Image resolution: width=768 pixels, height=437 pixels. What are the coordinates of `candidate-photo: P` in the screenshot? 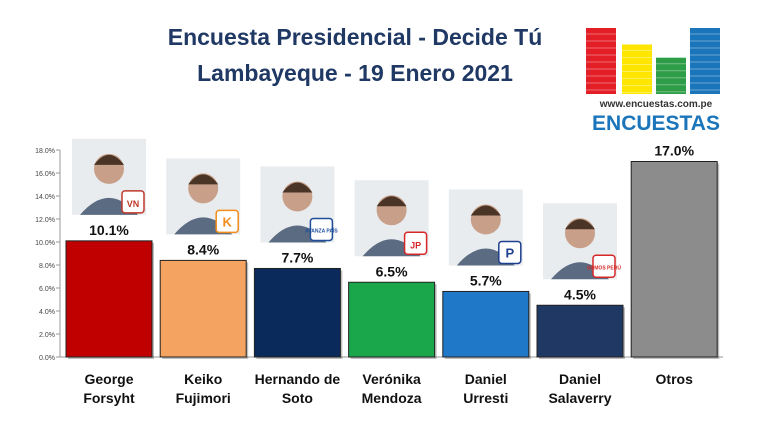 It's located at (485, 227).